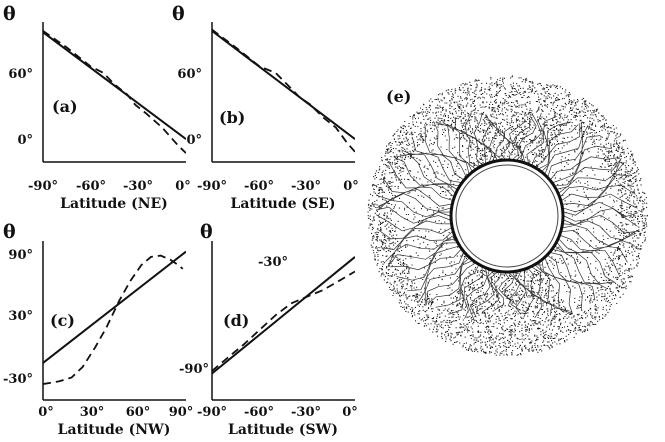  Describe the element at coordinates (114, 307) in the screenshot. I see `panel-c-solid-line` at that location.